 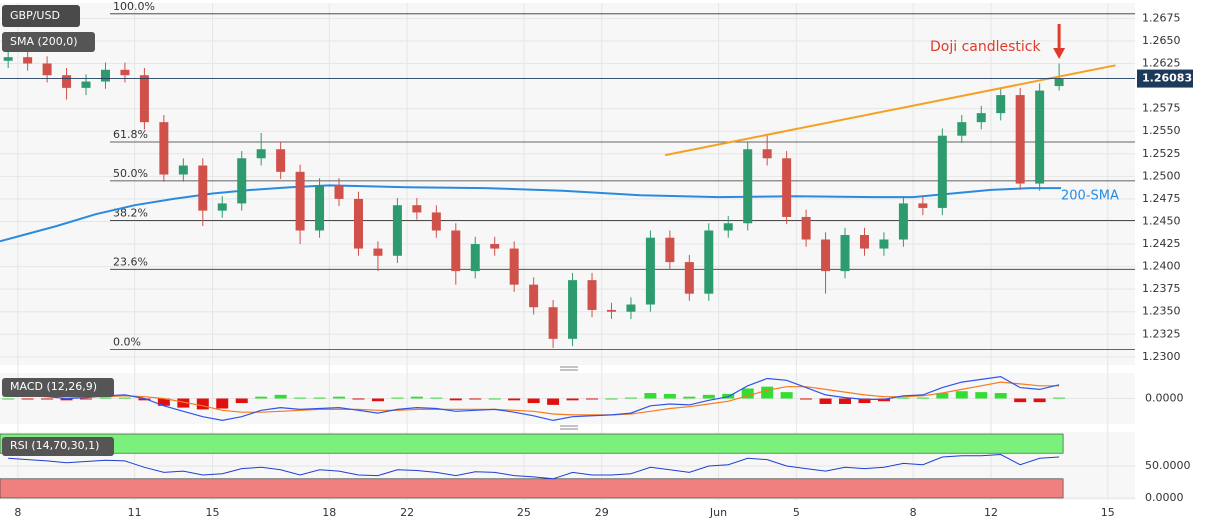 What do you see at coordinates (1059, 53) in the screenshot?
I see `annotation-arrowhead` at bounding box center [1059, 53].